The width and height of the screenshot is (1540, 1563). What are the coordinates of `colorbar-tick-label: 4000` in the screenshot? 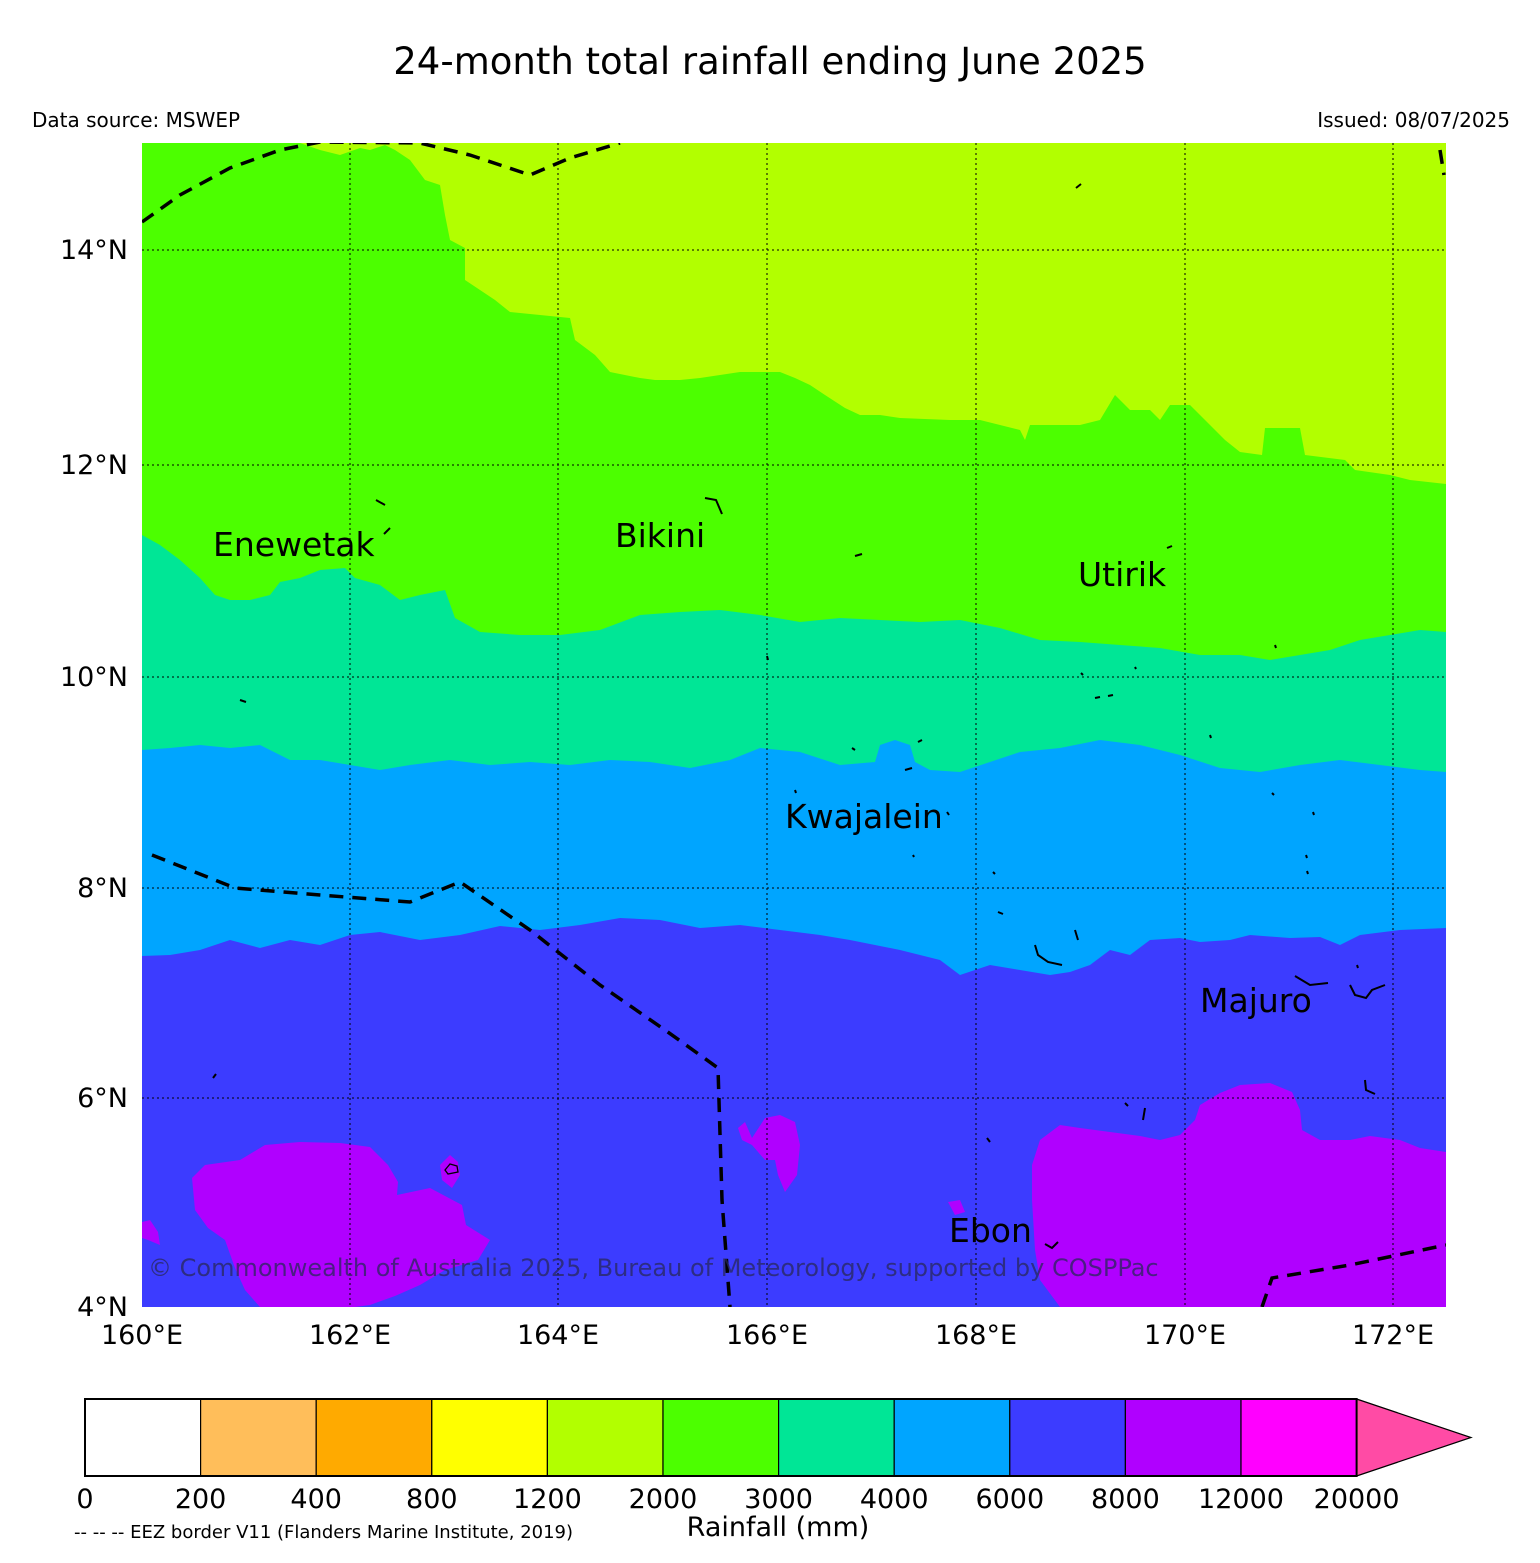 It's located at (894, 1499).